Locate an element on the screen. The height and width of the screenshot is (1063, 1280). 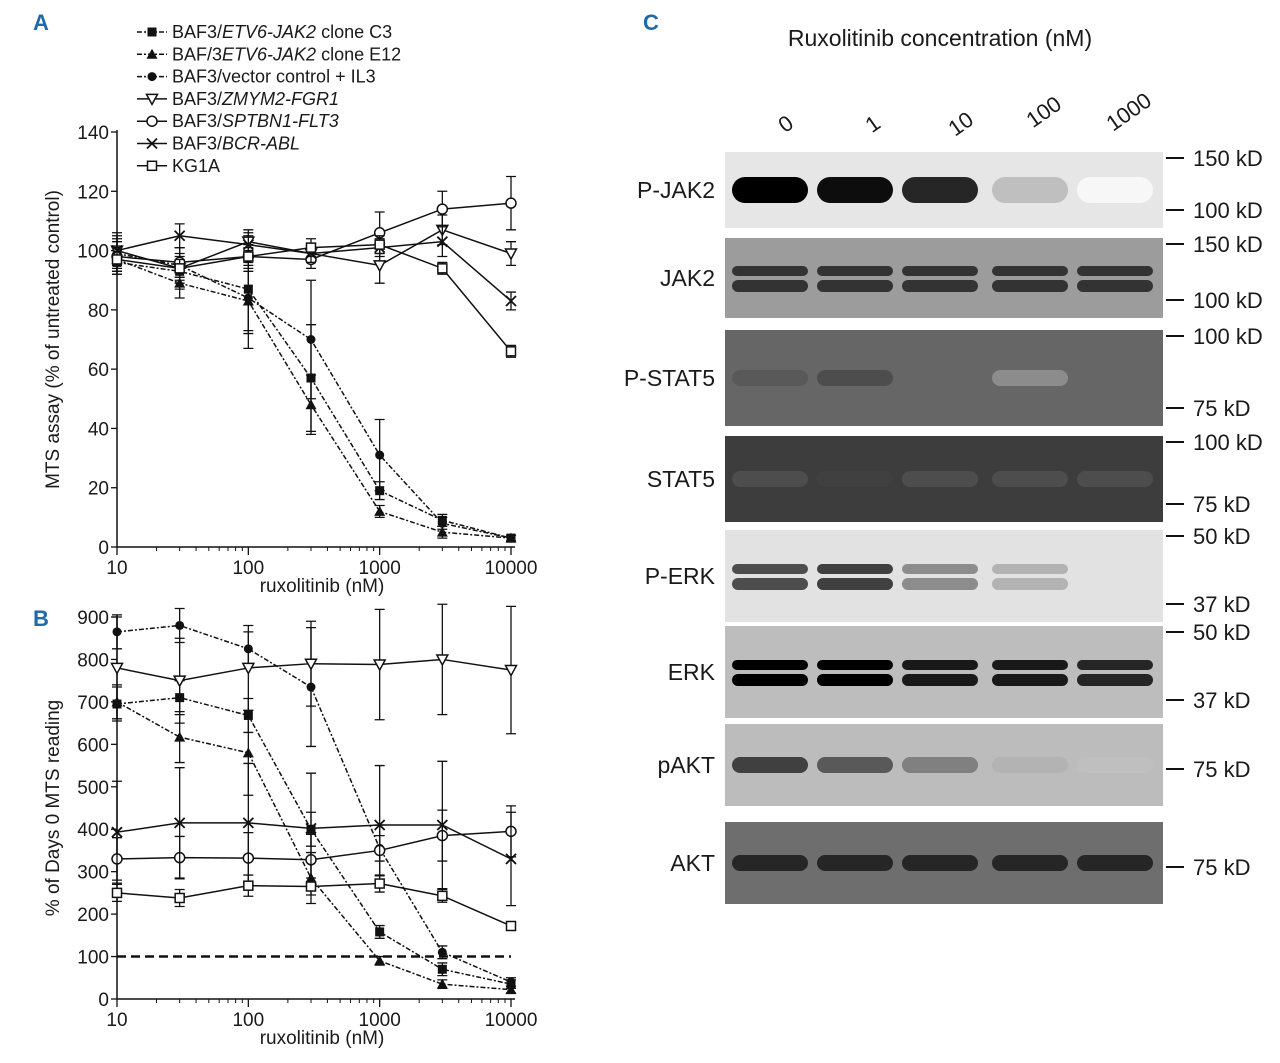
y-tick-label: 0 is located at coordinates (103, 1000).